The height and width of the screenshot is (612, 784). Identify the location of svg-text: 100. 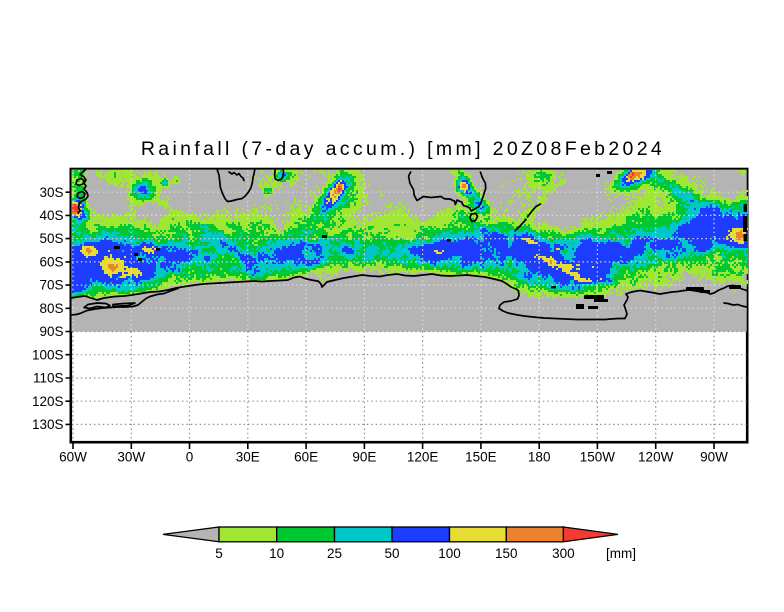
(449, 553).